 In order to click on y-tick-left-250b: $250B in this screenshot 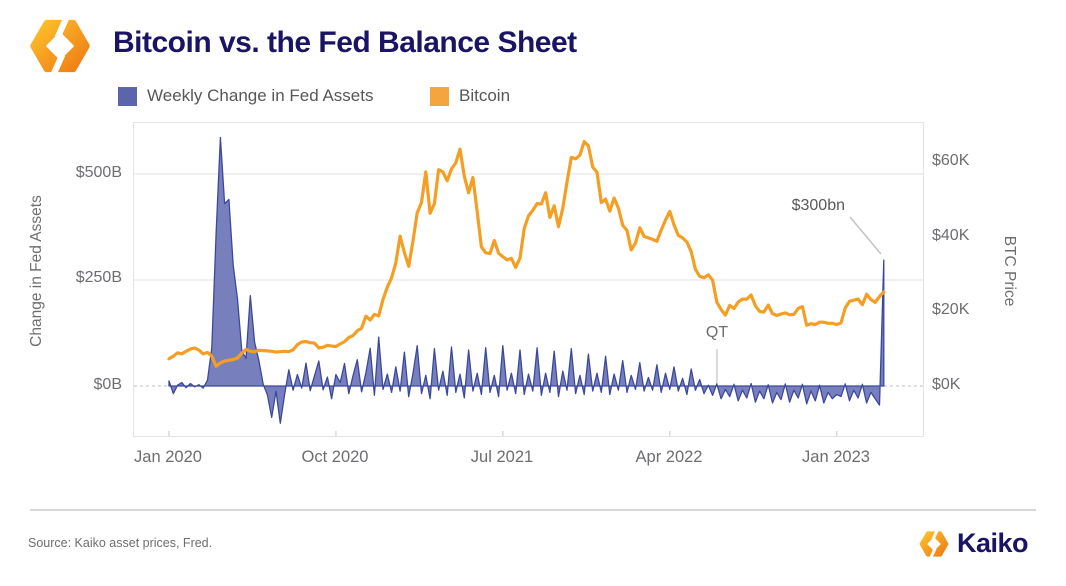, I will do `click(98, 277)`.